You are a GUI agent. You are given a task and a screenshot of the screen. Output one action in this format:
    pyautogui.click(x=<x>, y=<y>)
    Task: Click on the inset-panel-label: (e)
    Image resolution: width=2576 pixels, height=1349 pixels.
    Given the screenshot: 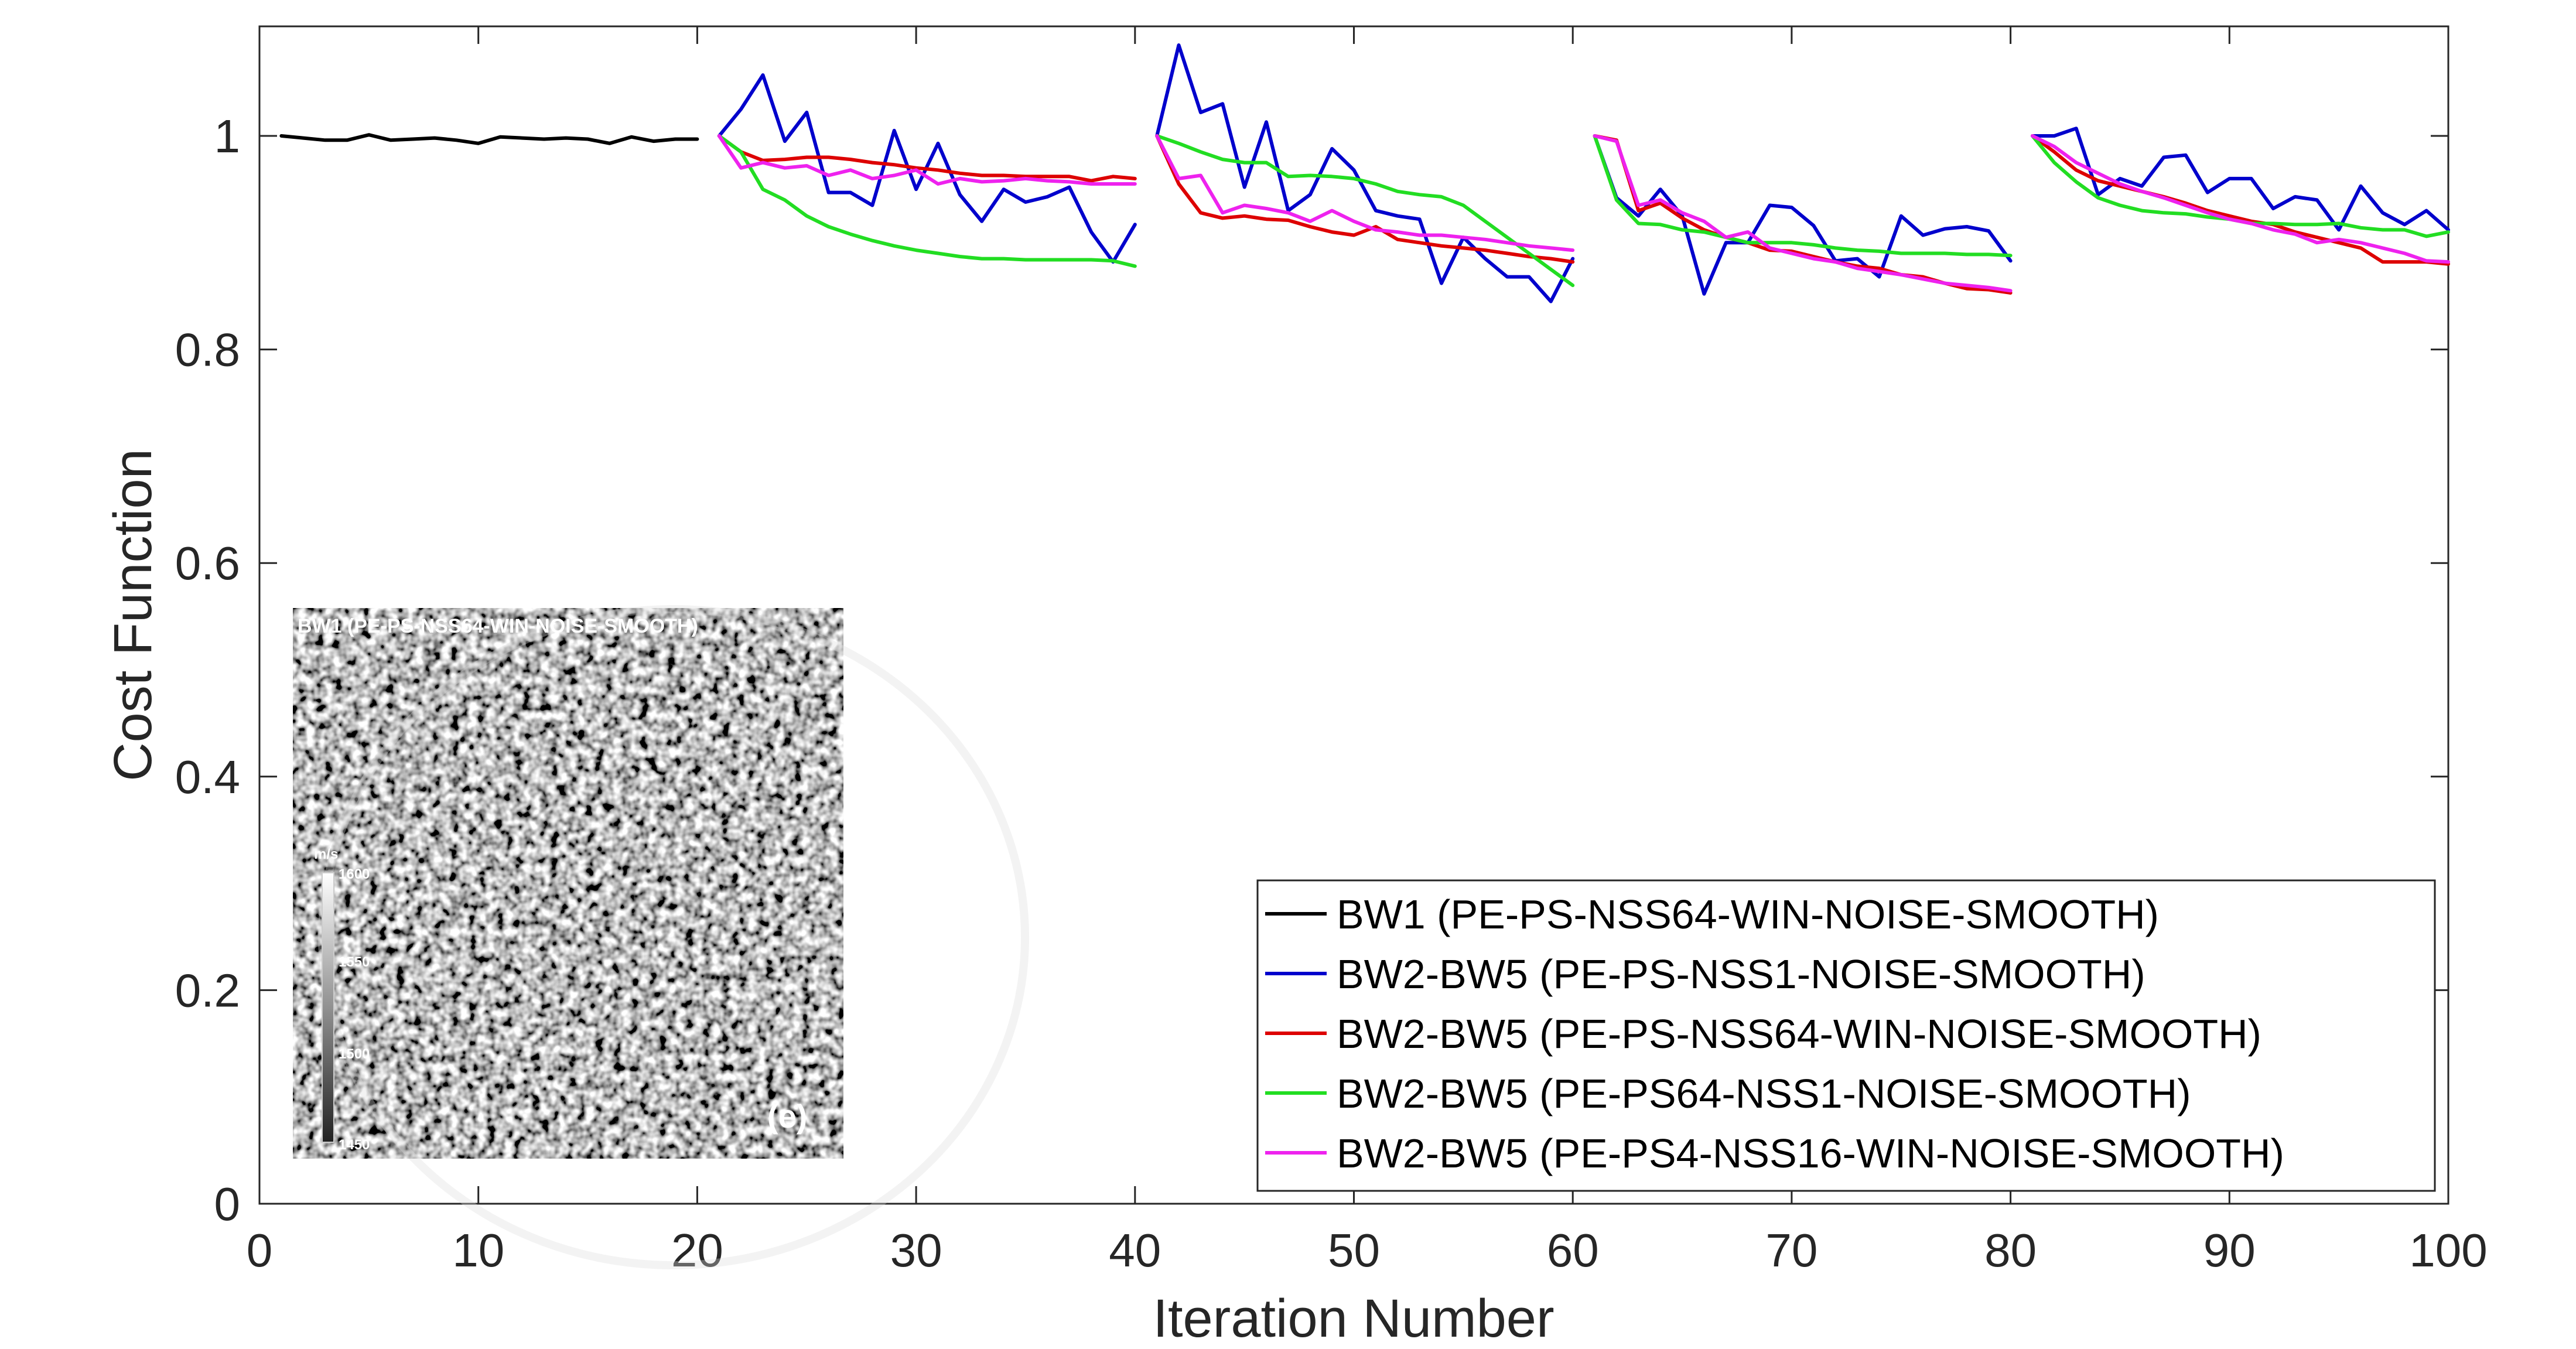 What is the action you would take?
    pyautogui.click(x=787, y=1116)
    